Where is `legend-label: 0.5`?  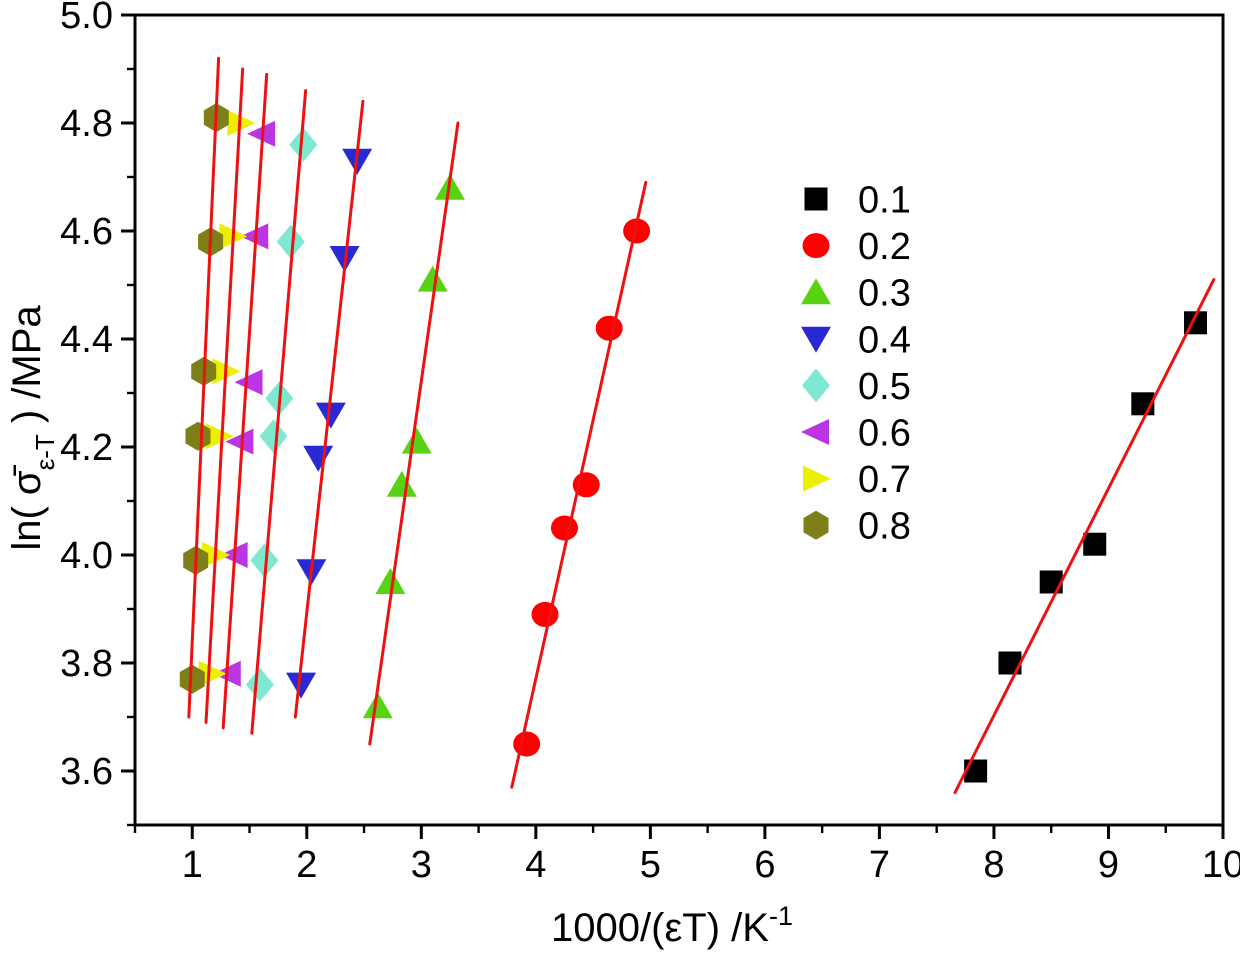
legend-label: 0.5 is located at coordinates (884, 387).